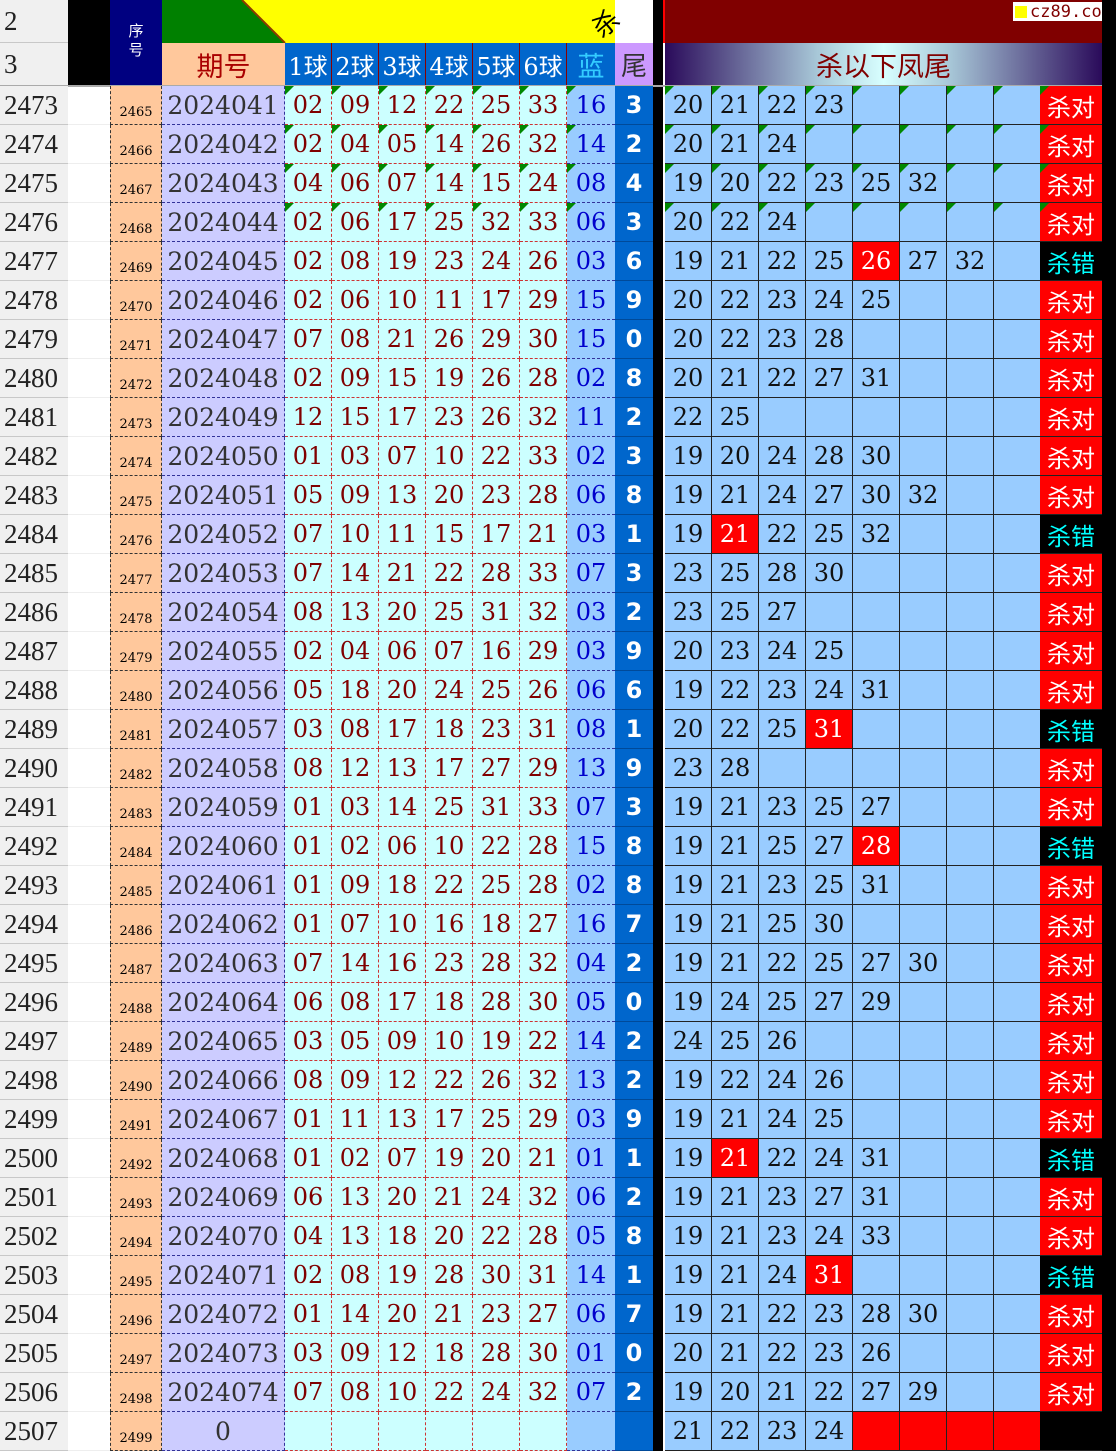 This screenshot has height=1451, width=1116. Describe the element at coordinates (136, 261) in the screenshot. I see `seq-number: 2469` at that location.